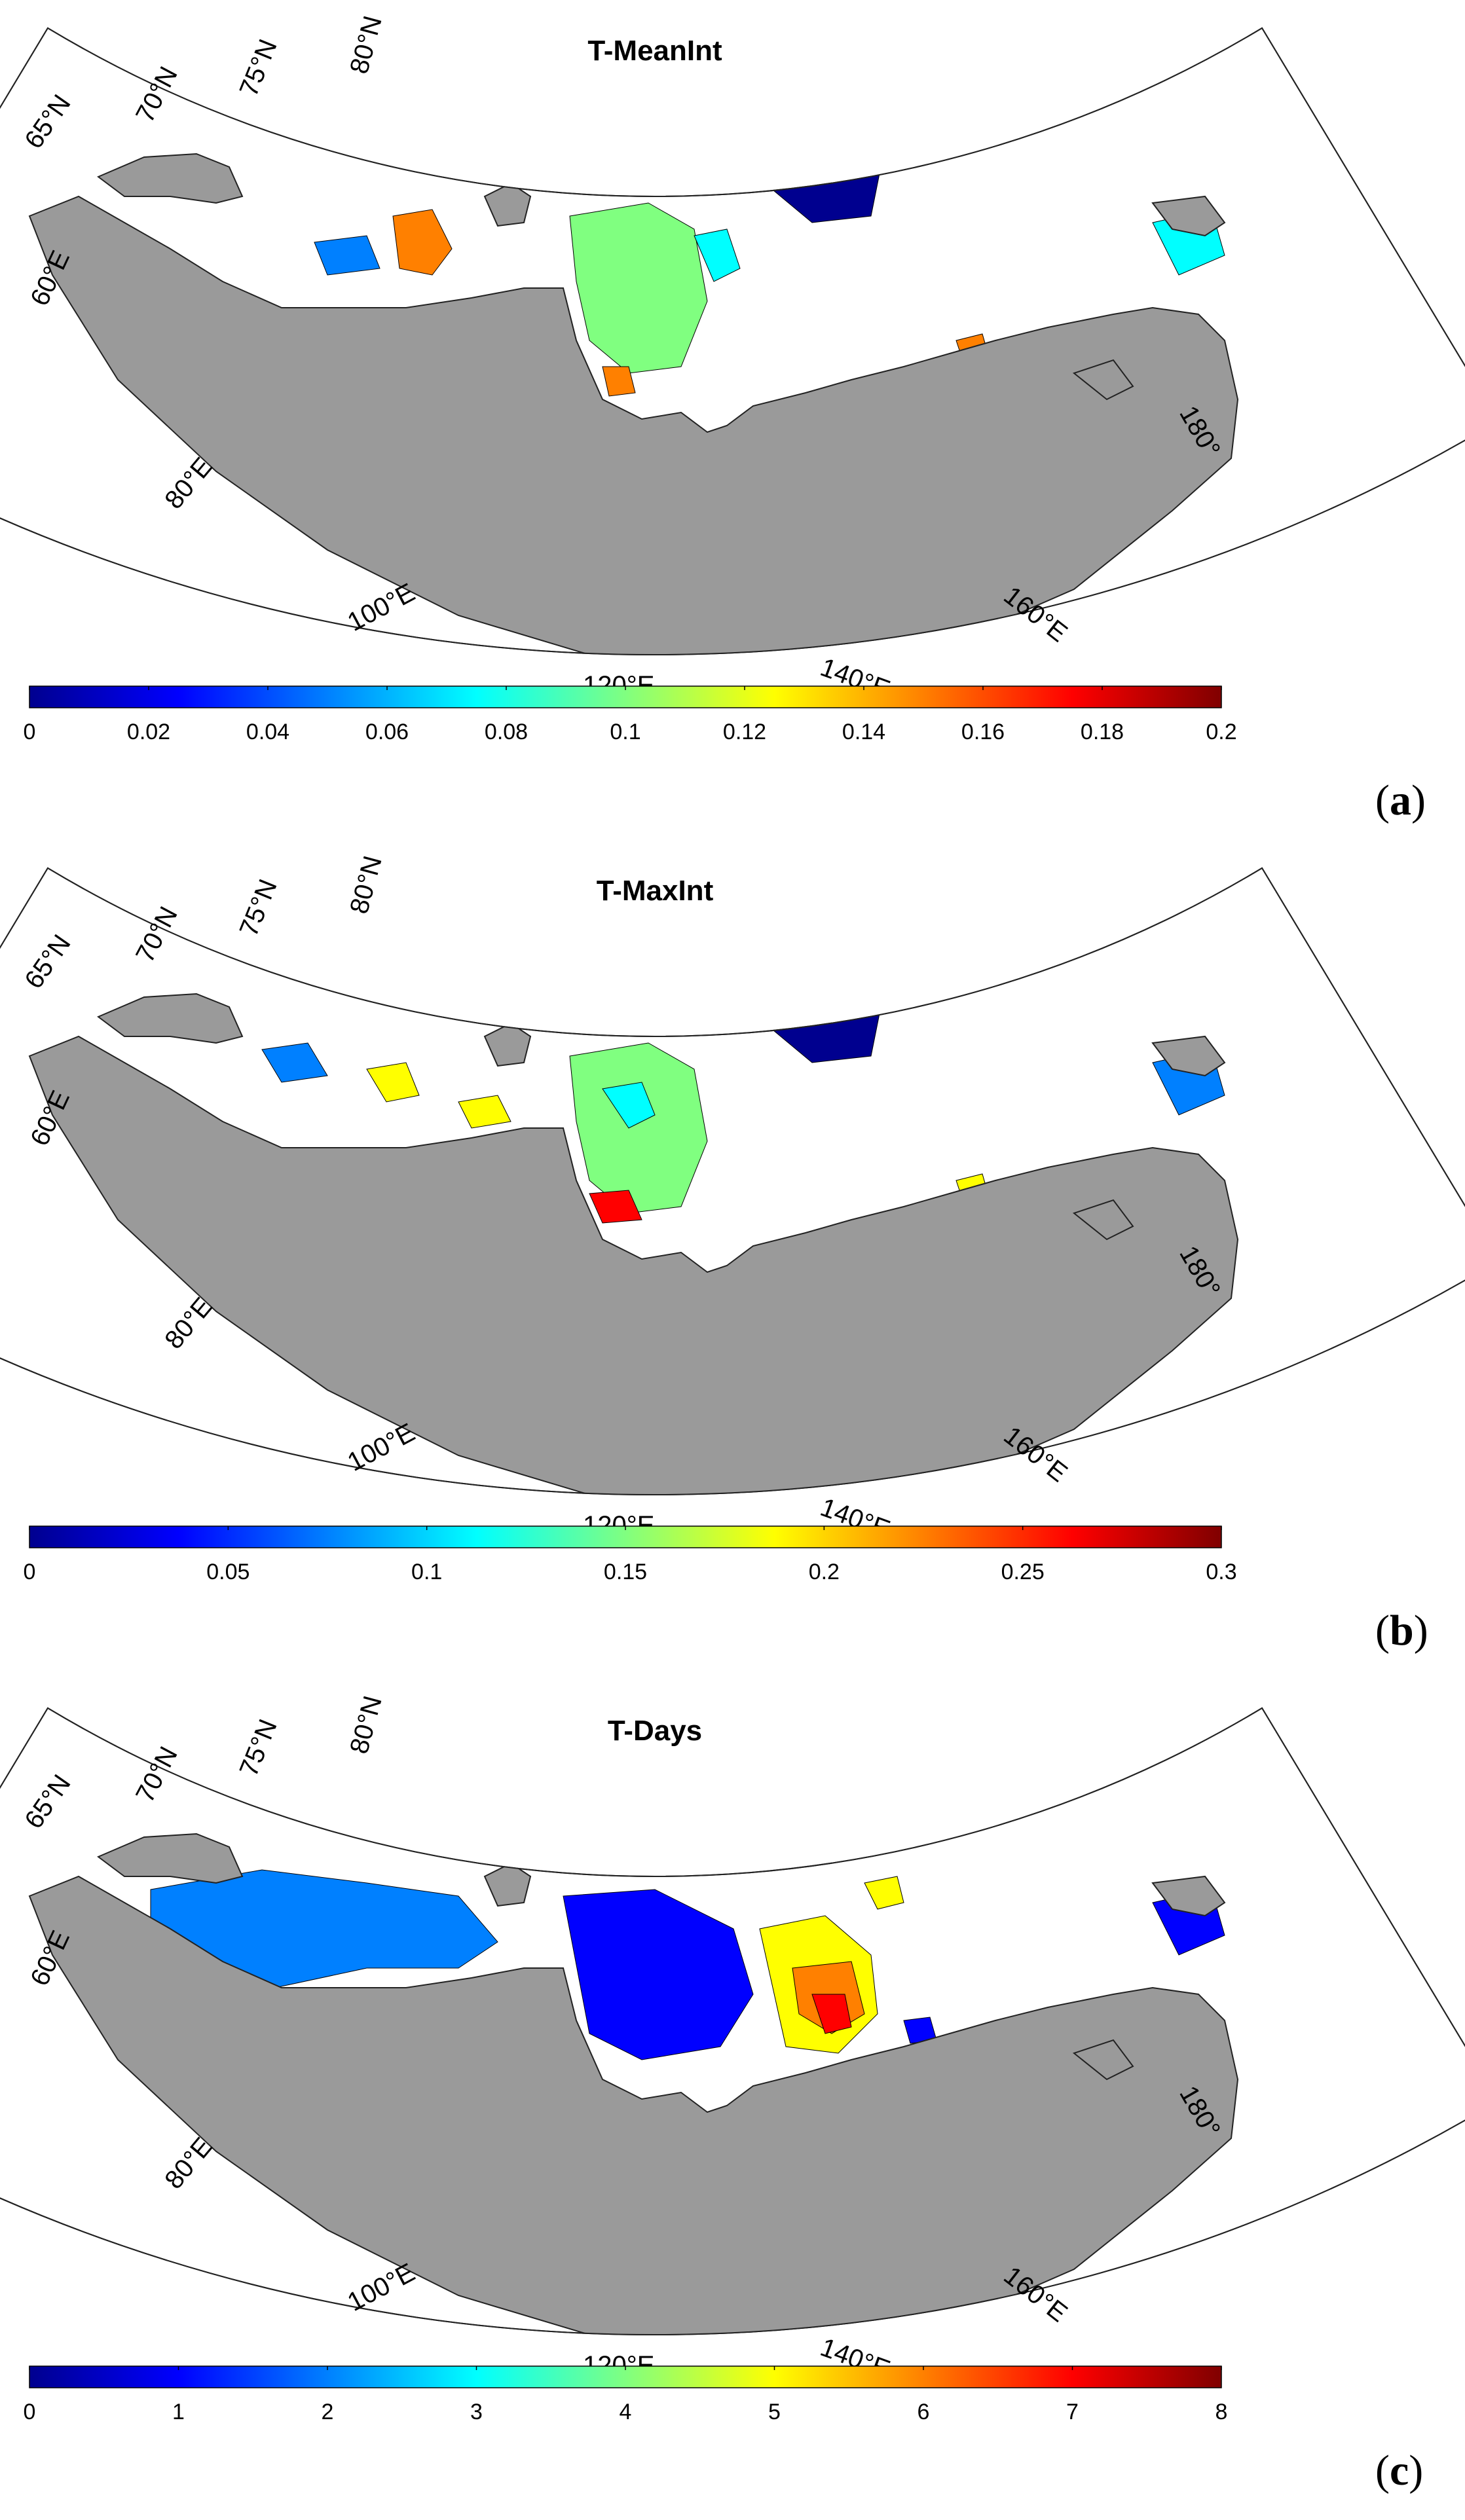 The height and width of the screenshot is (2520, 1465). I want to click on panel-letter: (a), so click(1400, 800).